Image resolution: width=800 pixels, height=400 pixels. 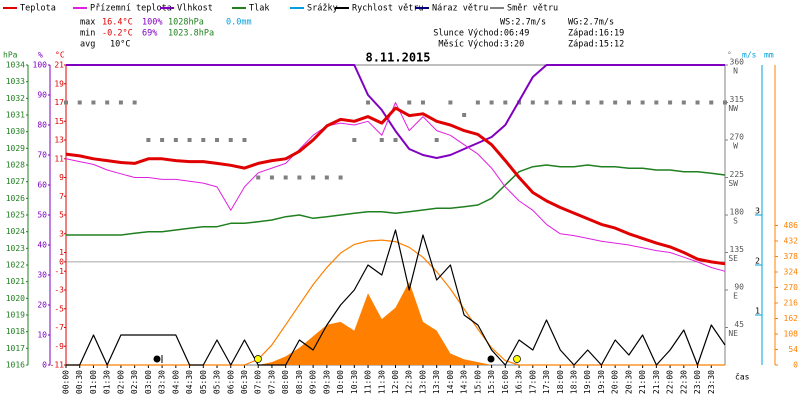 What do you see at coordinates (15, 248) in the screenshot?
I see `y-tick-label: 1023` at bounding box center [15, 248].